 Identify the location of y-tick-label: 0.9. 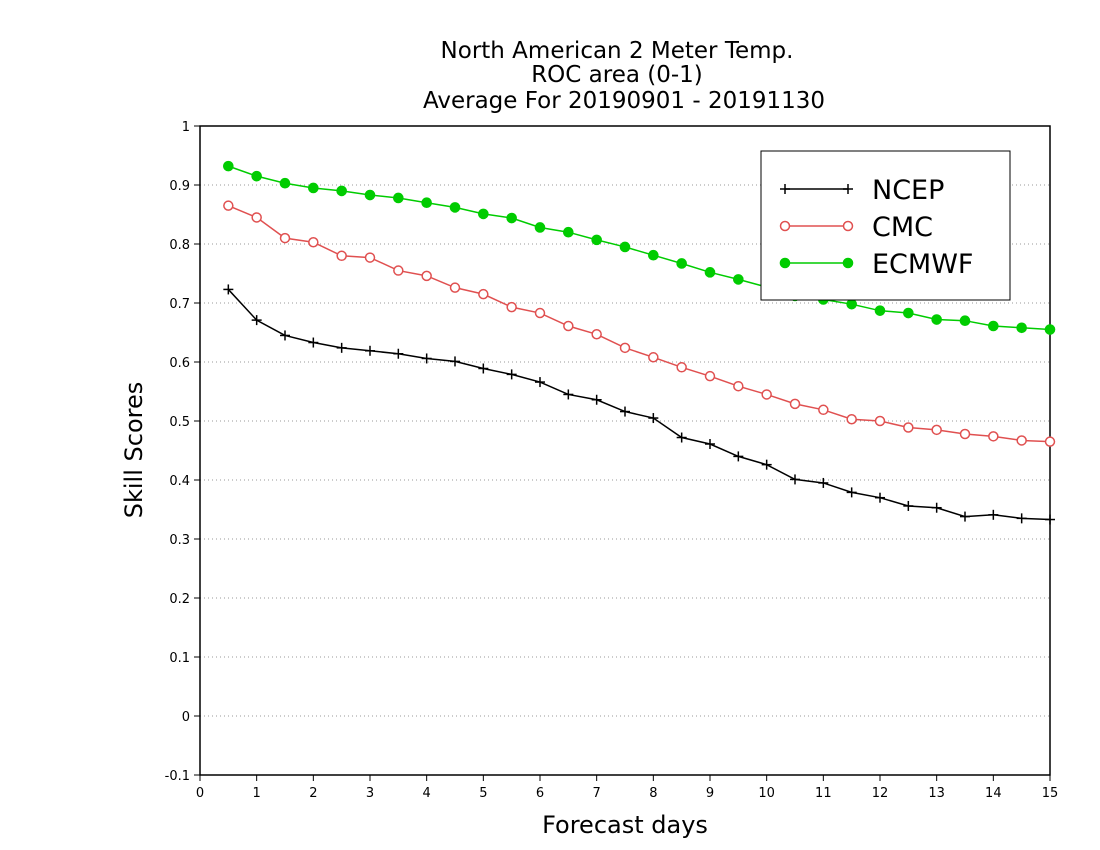
(179, 186).